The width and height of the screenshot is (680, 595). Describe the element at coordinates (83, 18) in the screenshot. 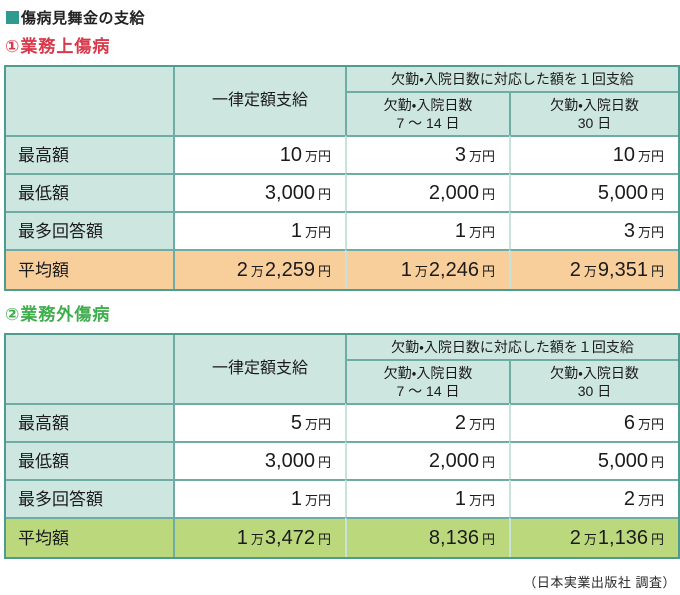

I see `page-title: 傷病見舞金の支給` at that location.